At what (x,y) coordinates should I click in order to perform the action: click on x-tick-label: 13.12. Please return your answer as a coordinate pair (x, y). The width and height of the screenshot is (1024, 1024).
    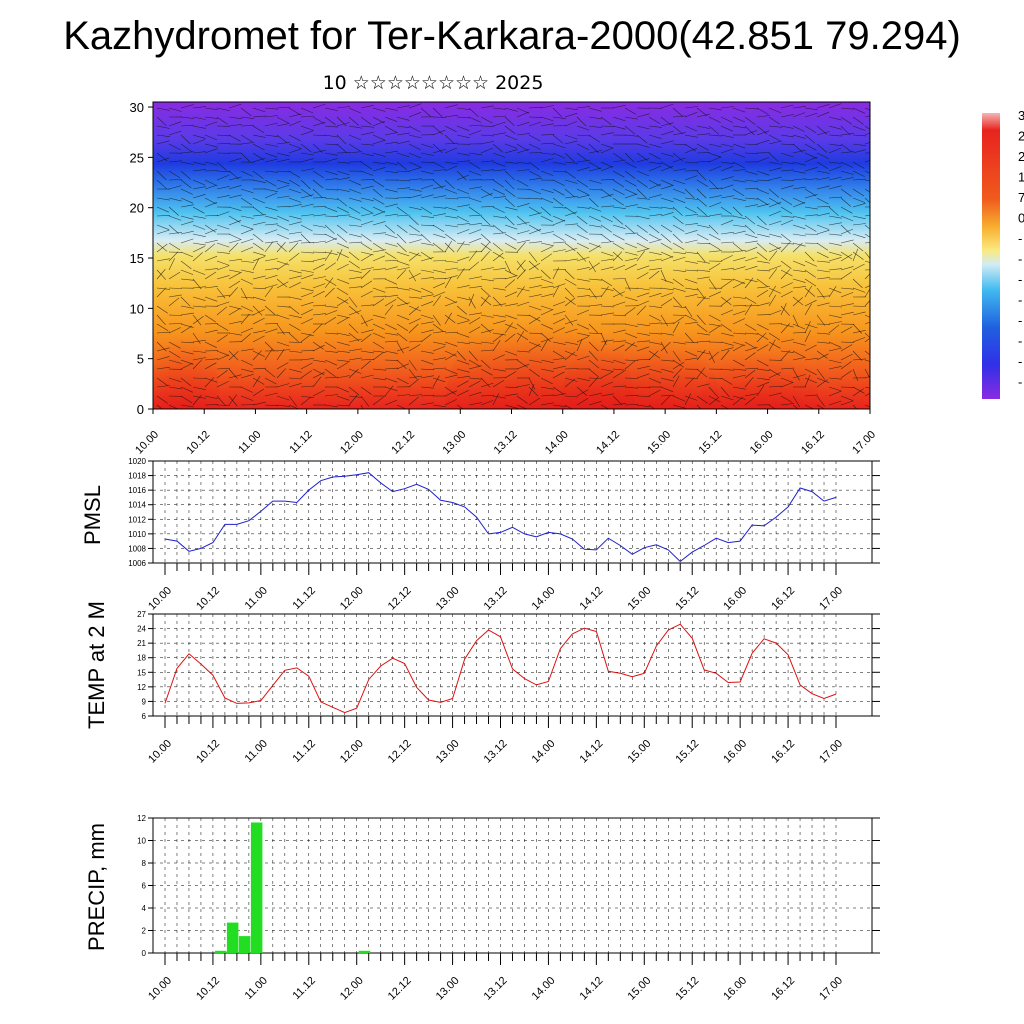
    Looking at the image, I should click on (496, 989).